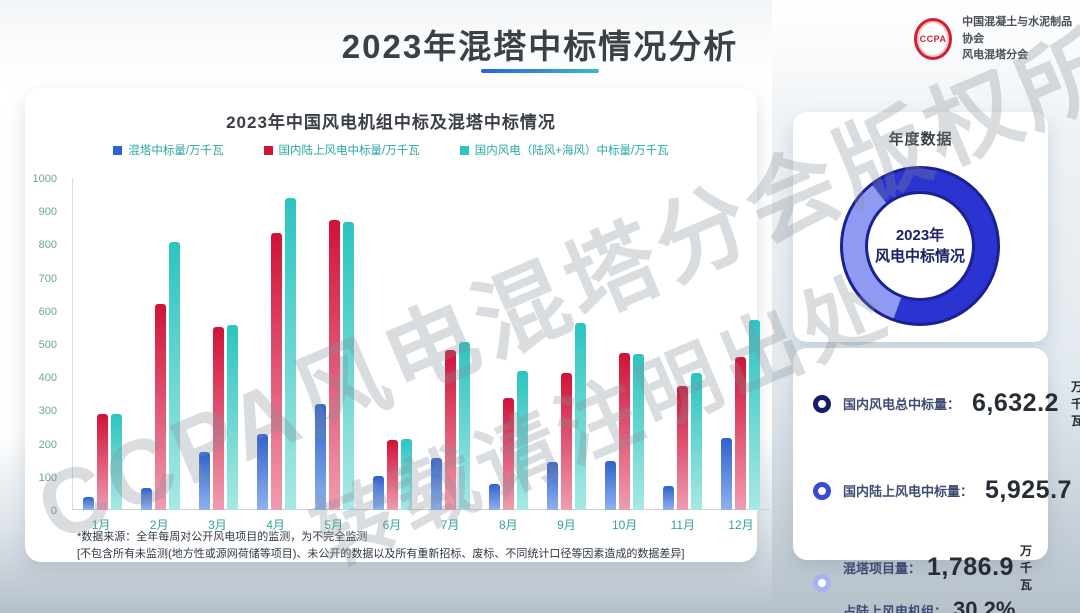  I want to click on bar-total-6月, so click(406, 474).